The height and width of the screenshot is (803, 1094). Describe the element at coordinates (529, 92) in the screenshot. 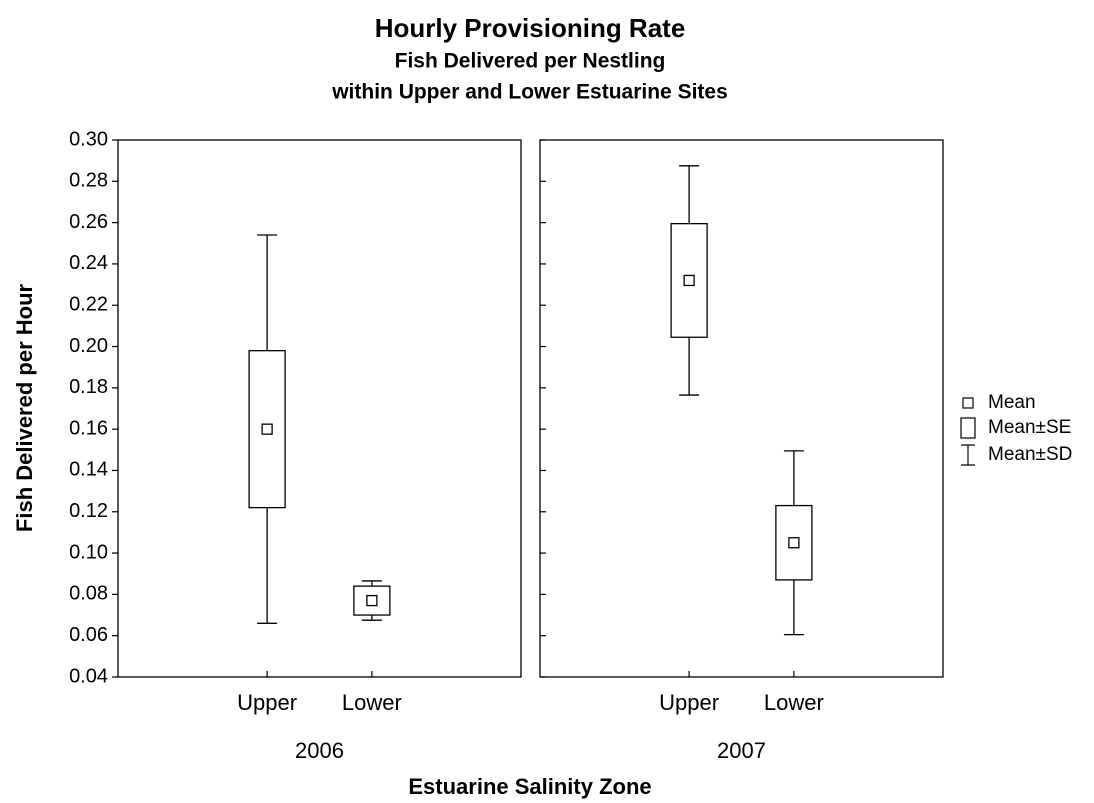

I see `chart-subtitle: within Upper and Lower Estuarine Sites` at that location.